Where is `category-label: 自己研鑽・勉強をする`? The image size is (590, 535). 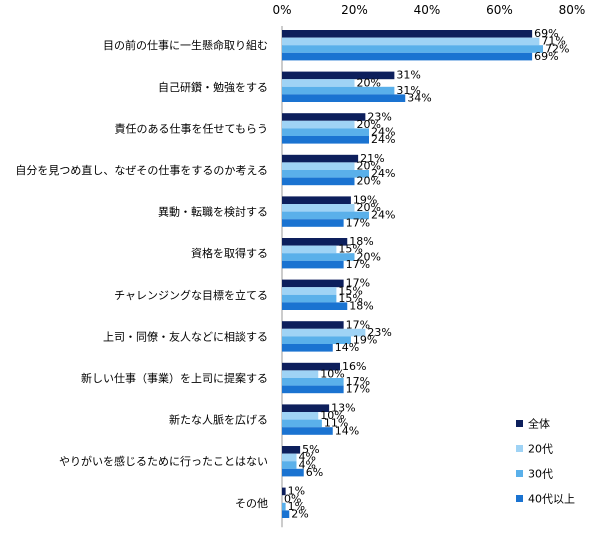
category-label: 自己研鑽・勉強をする is located at coordinates (213, 87).